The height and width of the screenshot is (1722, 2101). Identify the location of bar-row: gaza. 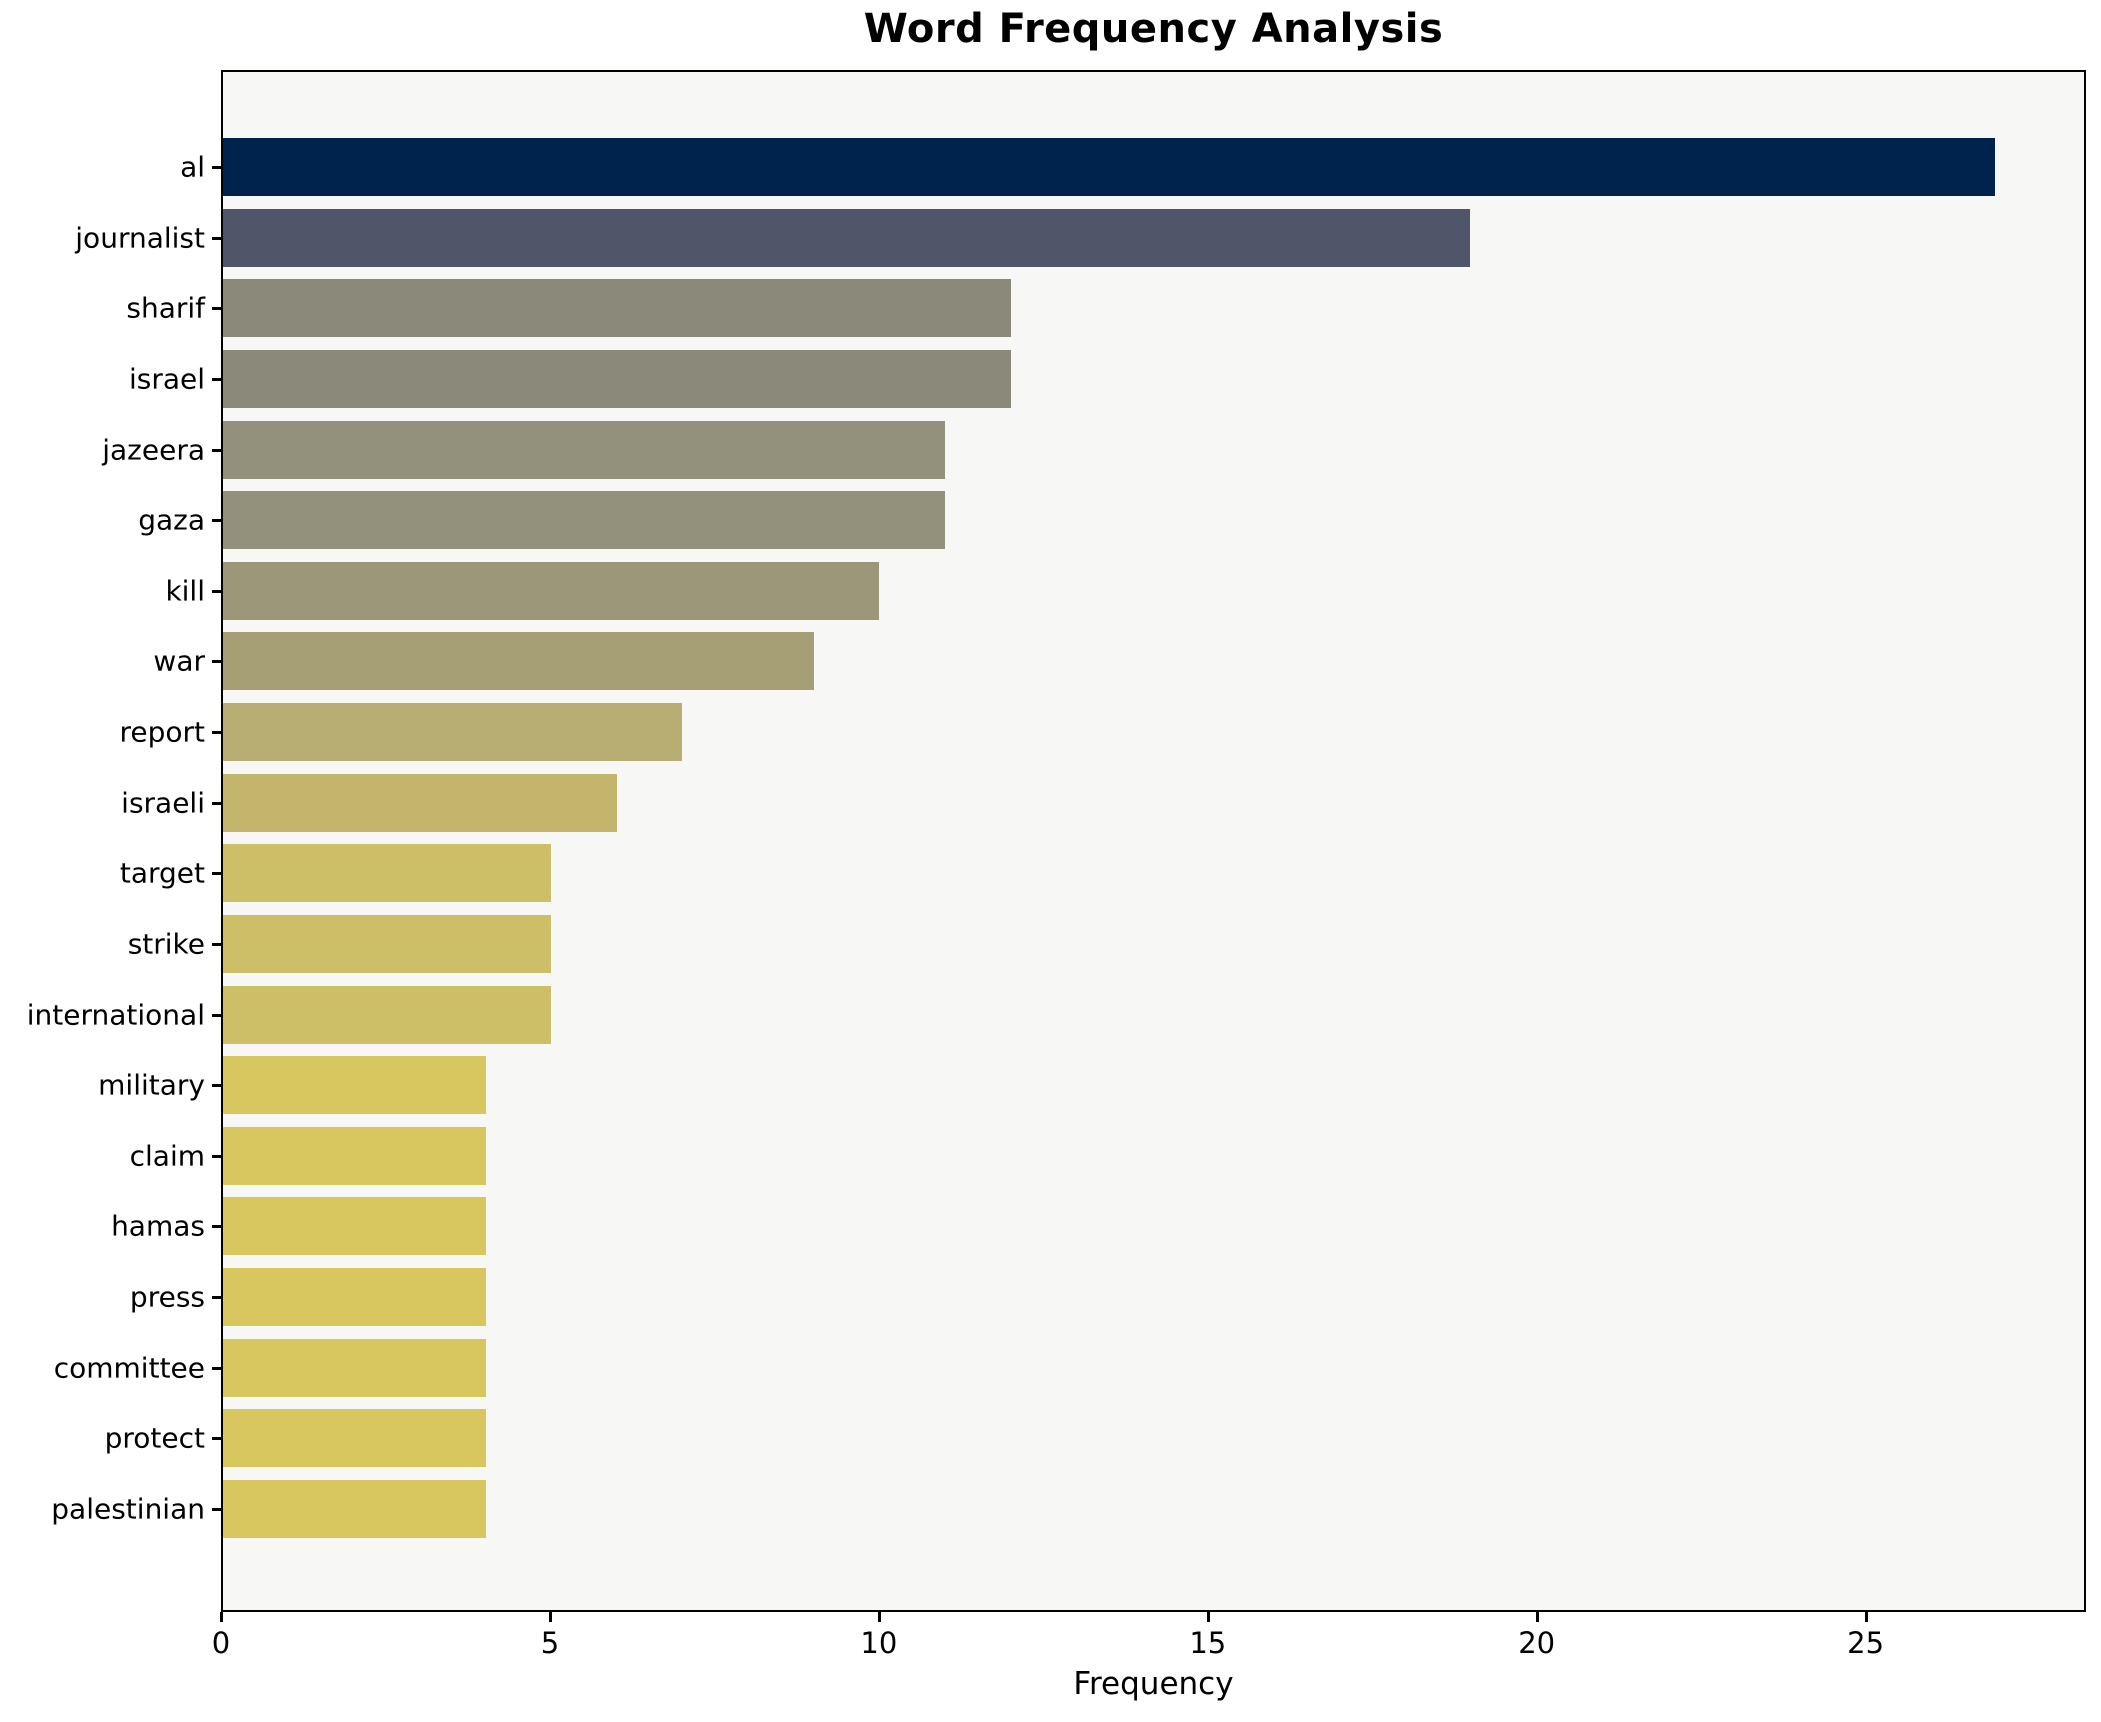
(1111, 520).